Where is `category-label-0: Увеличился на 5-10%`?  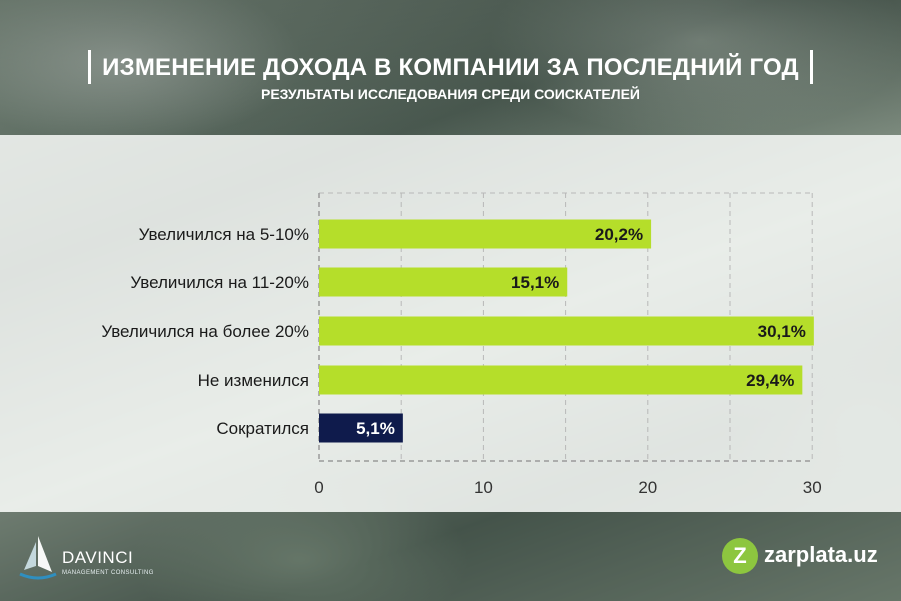
category-label-0: Увеличился на 5-10% is located at coordinates (224, 234).